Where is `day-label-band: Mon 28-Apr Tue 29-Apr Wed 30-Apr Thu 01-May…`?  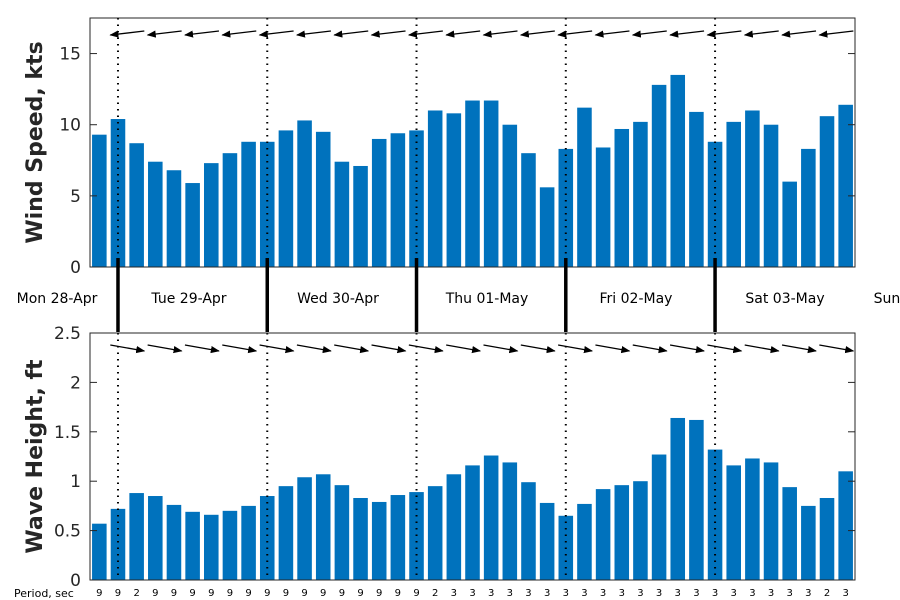 day-label-band: Mon 28-Apr Tue 29-Apr Wed 30-Apr Thu 01-May… is located at coordinates (458, 295).